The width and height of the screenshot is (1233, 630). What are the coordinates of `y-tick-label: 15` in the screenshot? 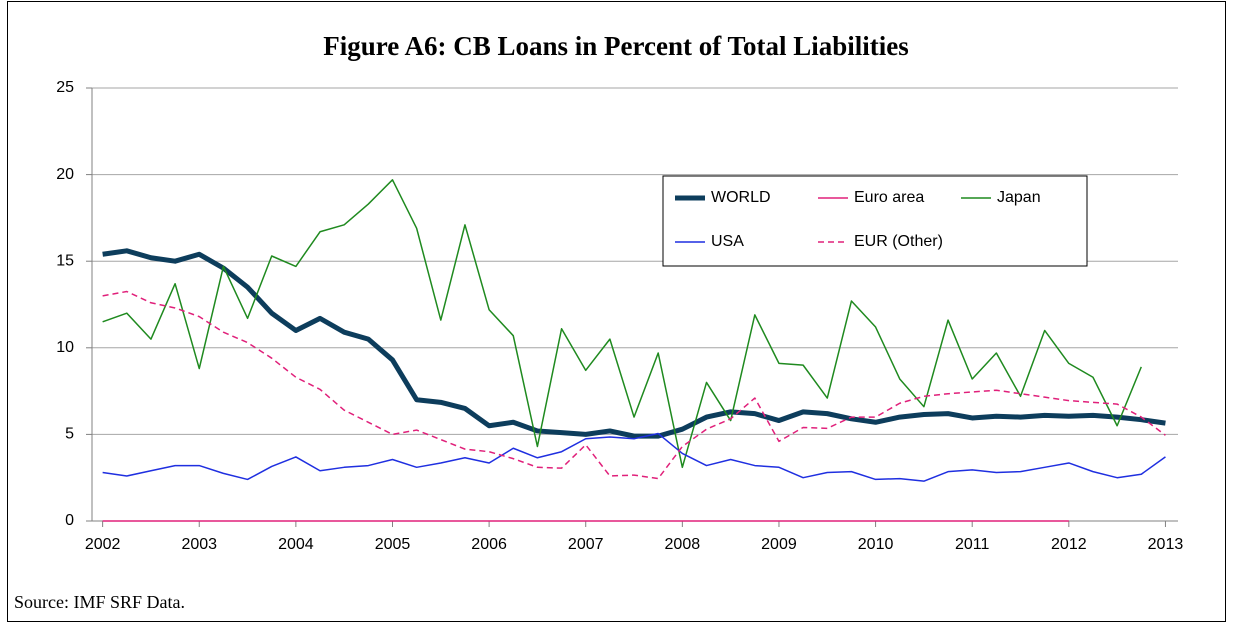 It's located at (65, 260).